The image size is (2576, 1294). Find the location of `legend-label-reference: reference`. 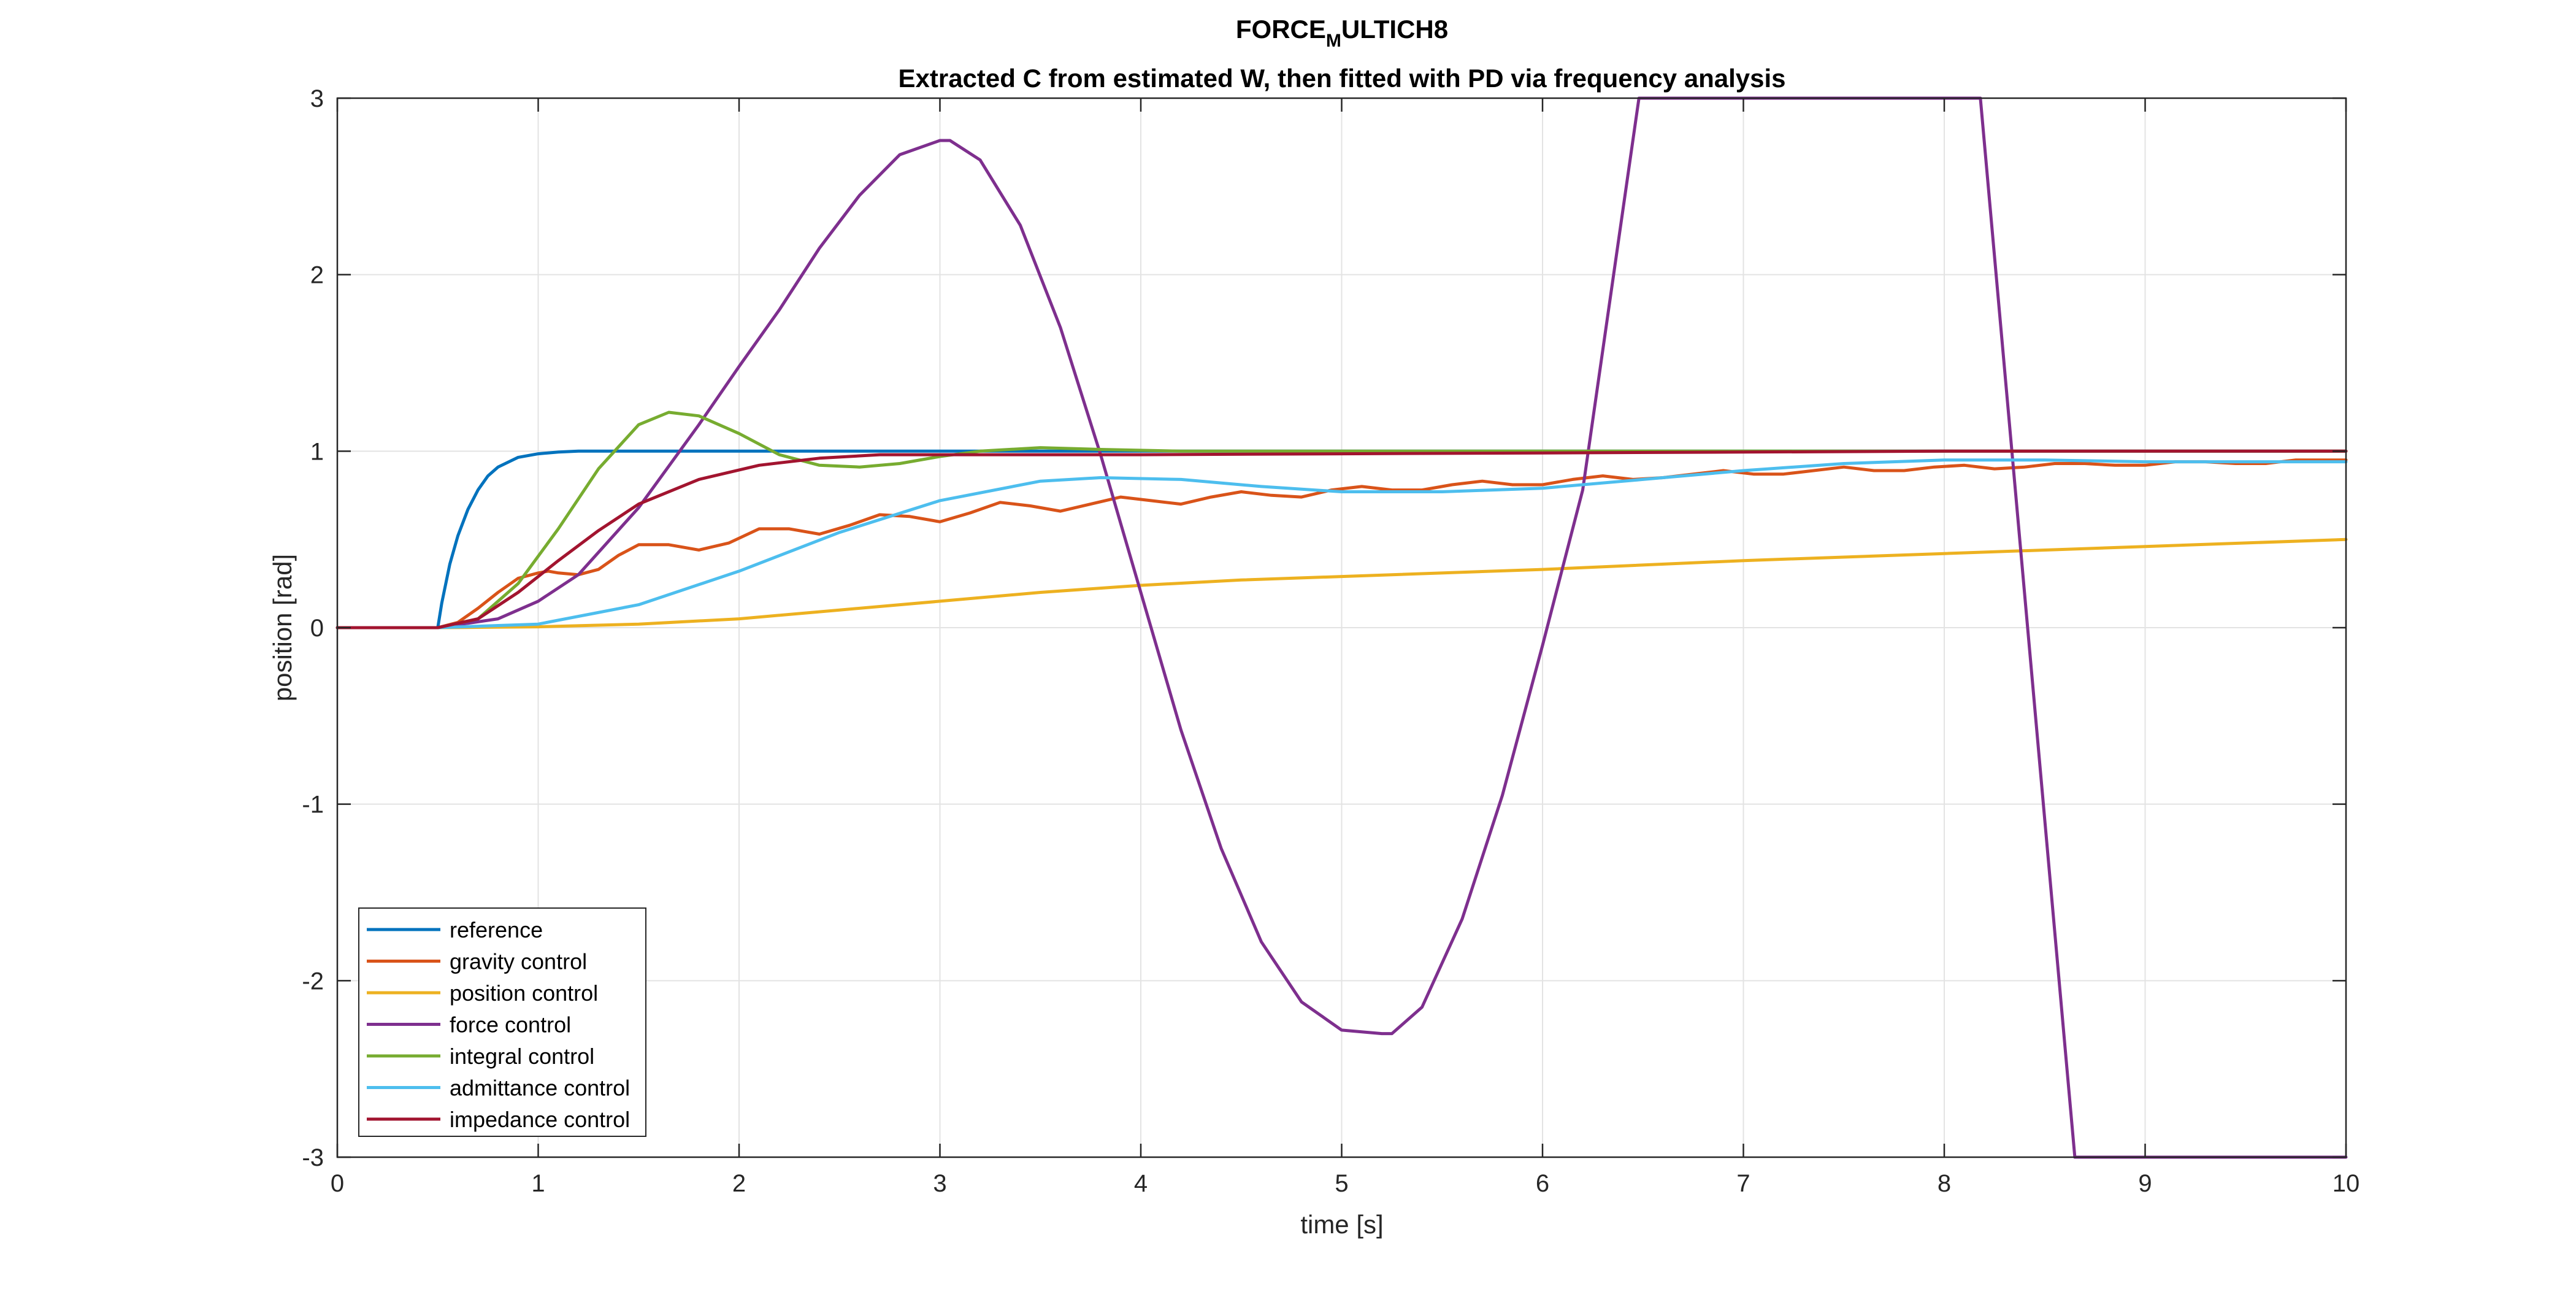

legend-label-reference: reference is located at coordinates (496, 929).